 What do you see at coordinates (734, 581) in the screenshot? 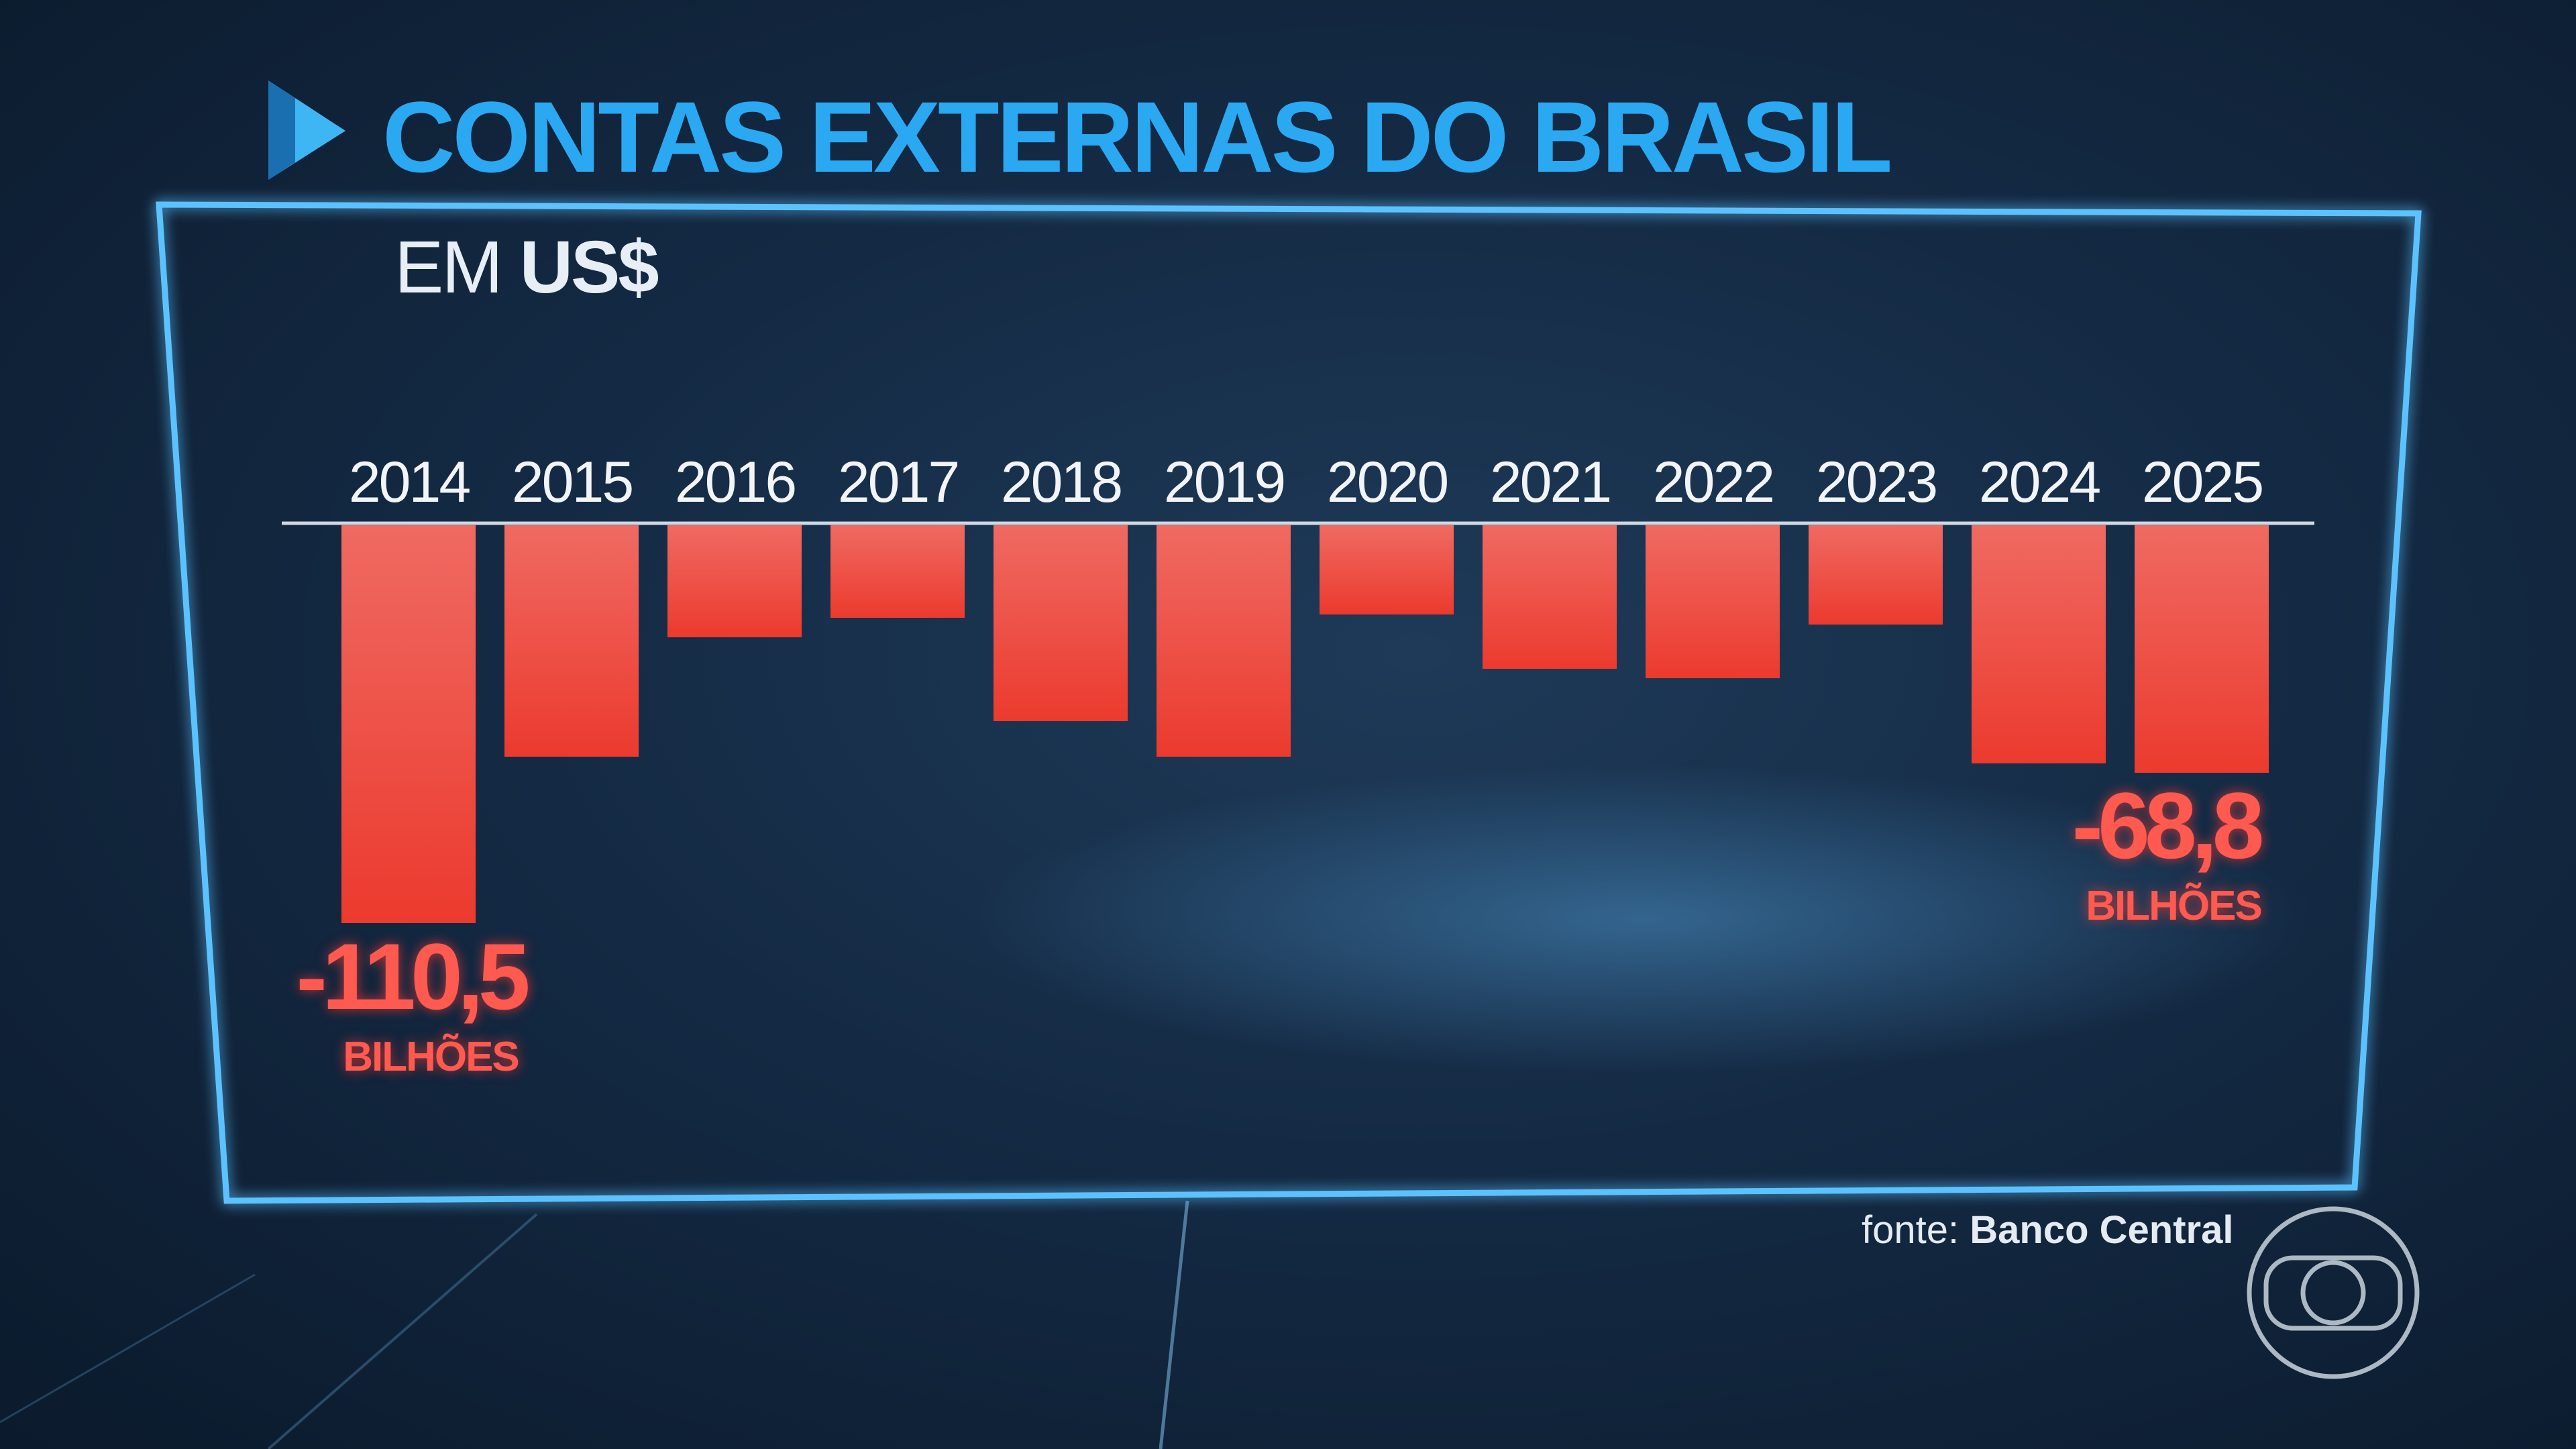
I see `bar-2016` at bounding box center [734, 581].